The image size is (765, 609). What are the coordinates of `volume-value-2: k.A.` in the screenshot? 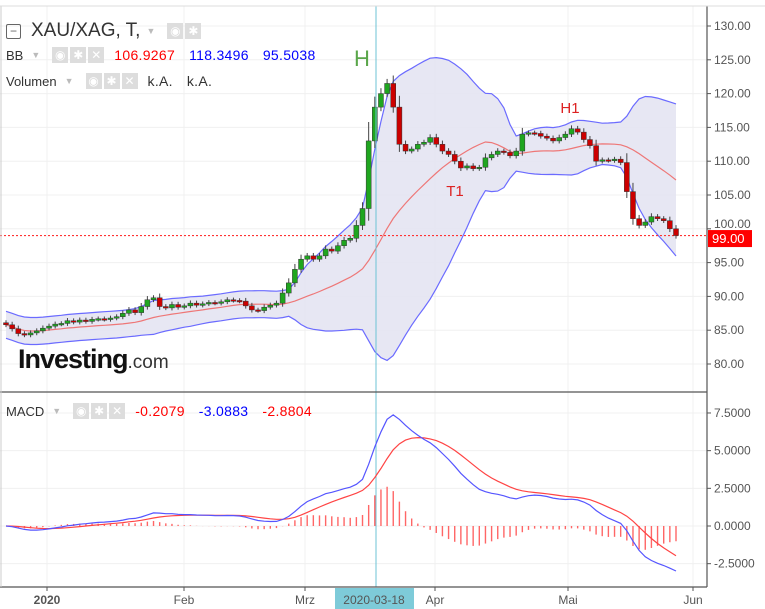 It's located at (199, 81).